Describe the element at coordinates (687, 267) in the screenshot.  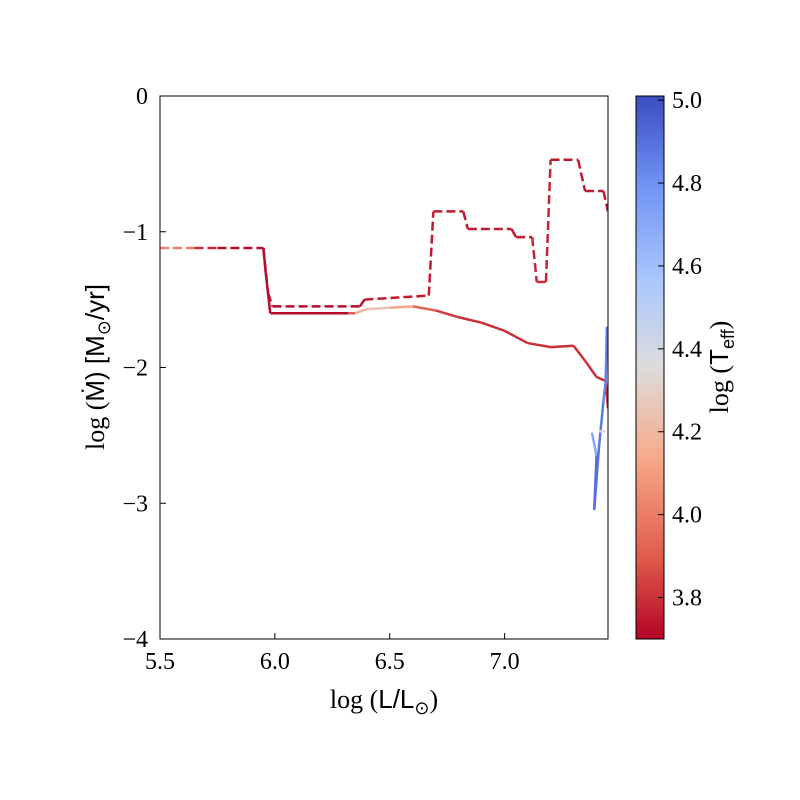
I see `colorbar-tick-label: 4.6` at that location.